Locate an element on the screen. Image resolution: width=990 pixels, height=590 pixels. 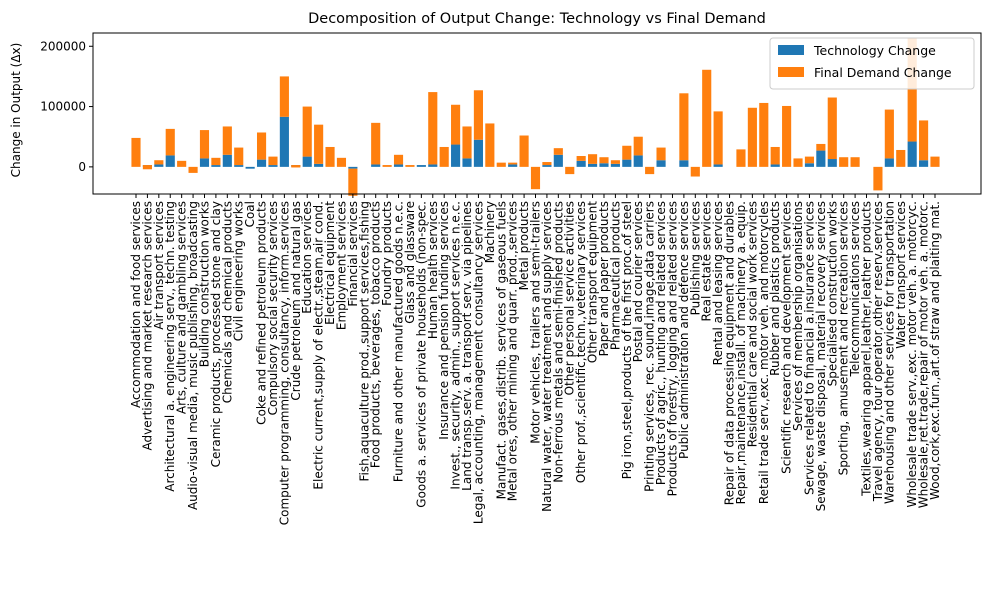
x-tick-label: Electrical equipment is located at coordinates (330, 263).